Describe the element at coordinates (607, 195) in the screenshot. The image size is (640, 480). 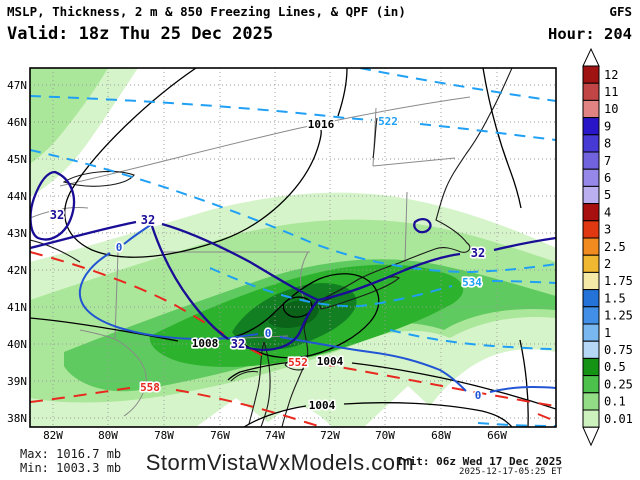
I see `colorbar-level-label: 5` at that location.